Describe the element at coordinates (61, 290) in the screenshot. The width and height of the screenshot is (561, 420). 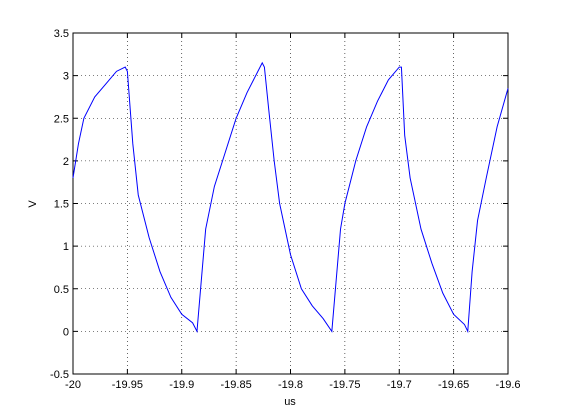
I see `y-tick-label: 0.5` at that location.